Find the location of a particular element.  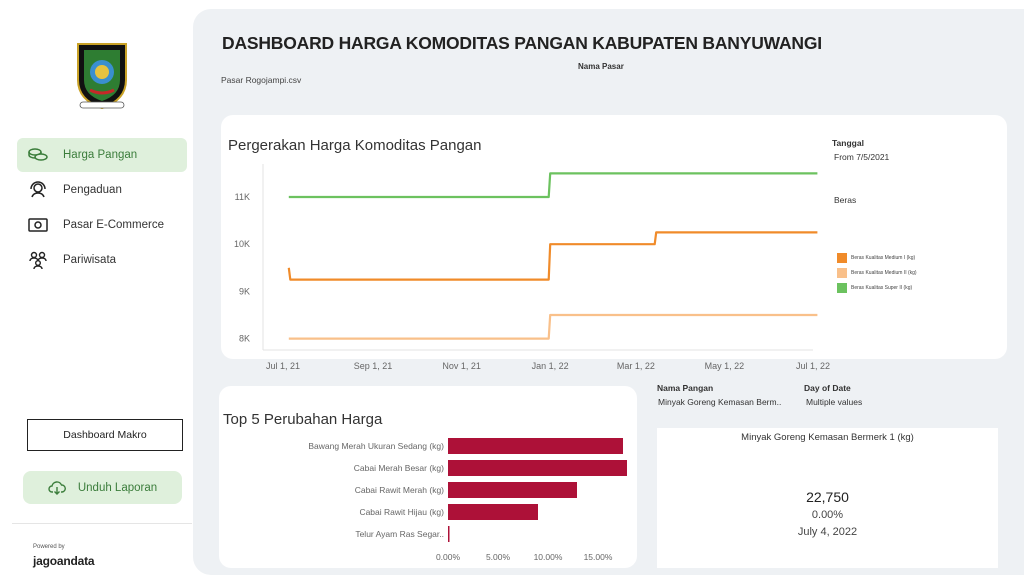

nav-item-harga-pangan: Harga Pangan is located at coordinates (102, 155).